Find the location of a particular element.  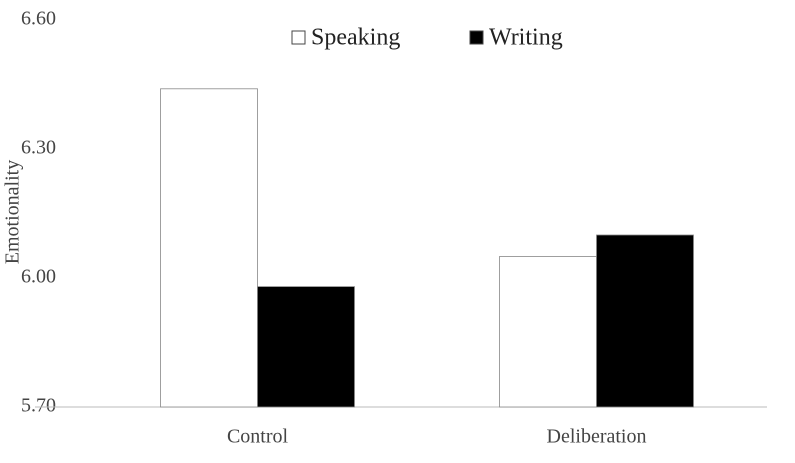

legend-label: Writing is located at coordinates (526, 38).